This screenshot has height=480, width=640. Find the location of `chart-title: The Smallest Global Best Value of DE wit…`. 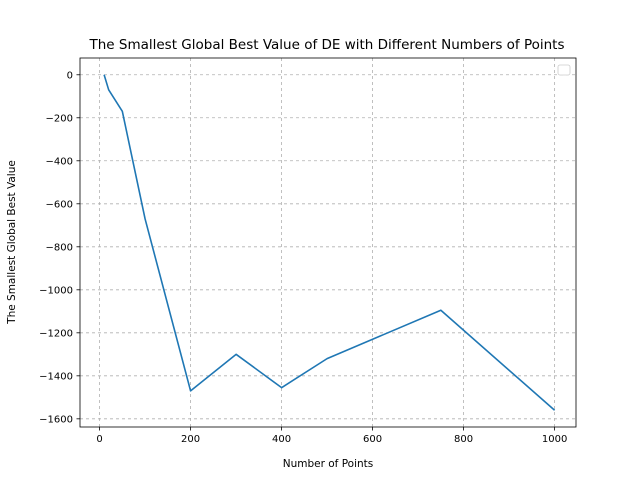

chart-title: The Smallest Global Best Value of DE wit… is located at coordinates (326, 45).